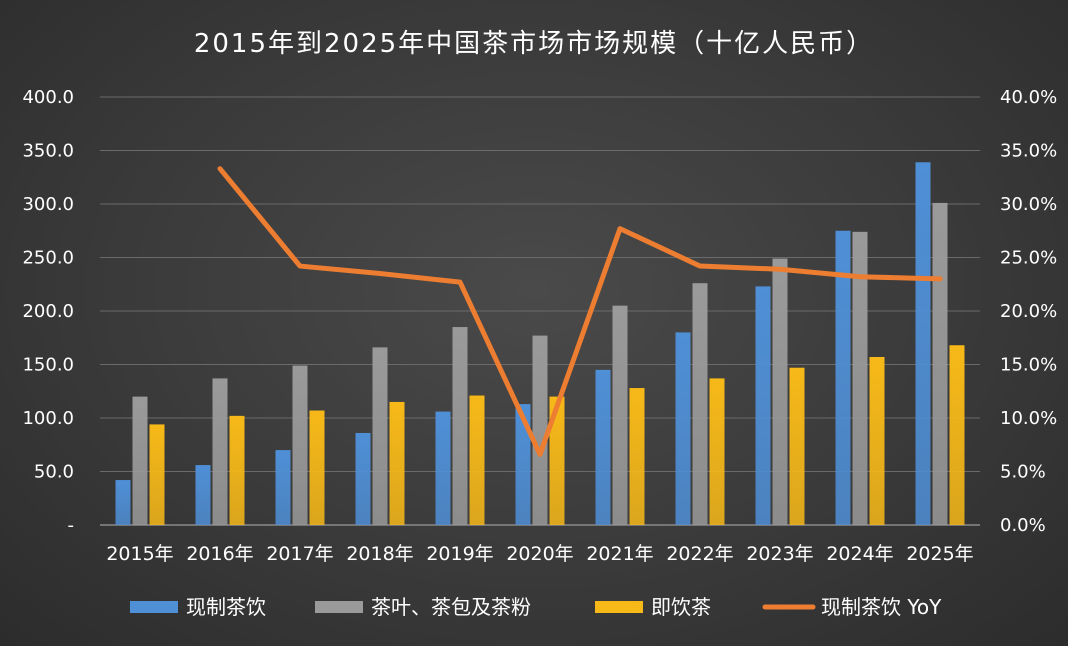 The height and width of the screenshot is (646, 1068). I want to click on bar-即饮茶-2020年, so click(557, 460).